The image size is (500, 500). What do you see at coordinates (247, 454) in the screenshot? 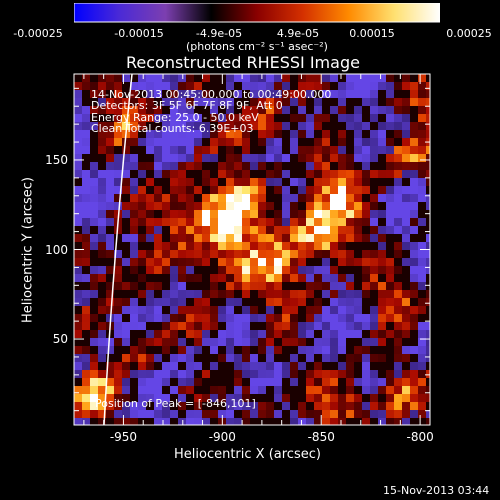
I see `x-axis-label: Heliocentric X (arcsec)` at bounding box center [247, 454].